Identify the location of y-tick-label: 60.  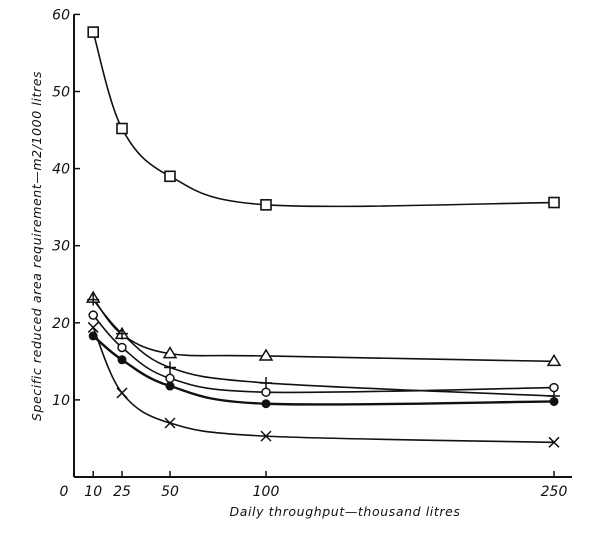
(61, 15).